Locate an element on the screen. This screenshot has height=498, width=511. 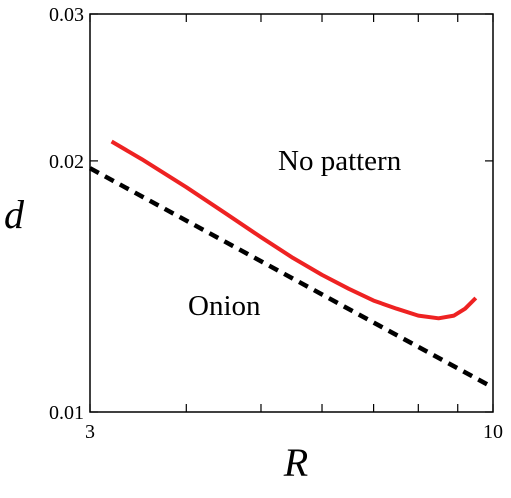
y-axis-label: d is located at coordinates (14, 214).